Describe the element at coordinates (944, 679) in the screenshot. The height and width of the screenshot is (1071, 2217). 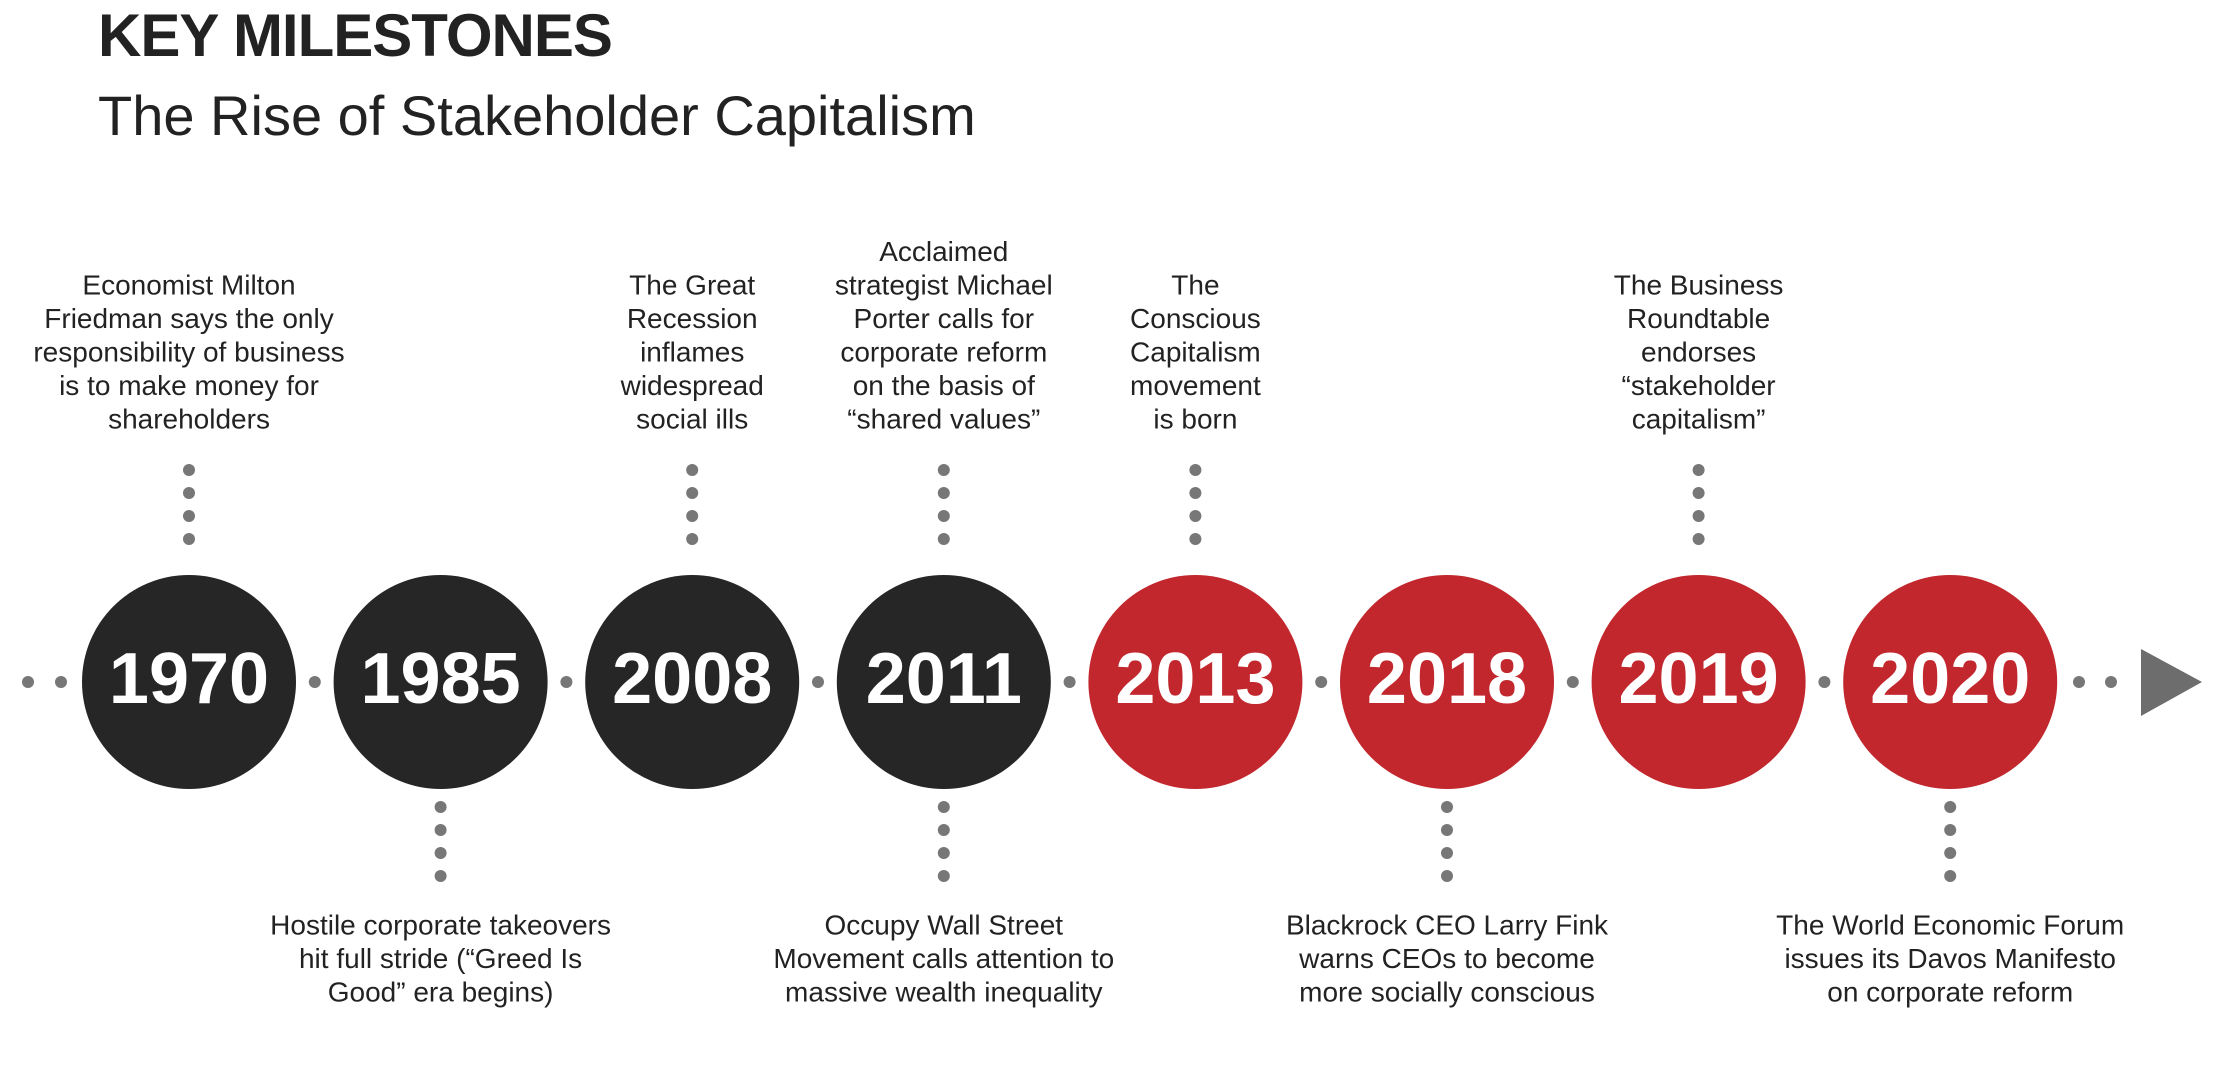
I see `year: 2011` at that location.